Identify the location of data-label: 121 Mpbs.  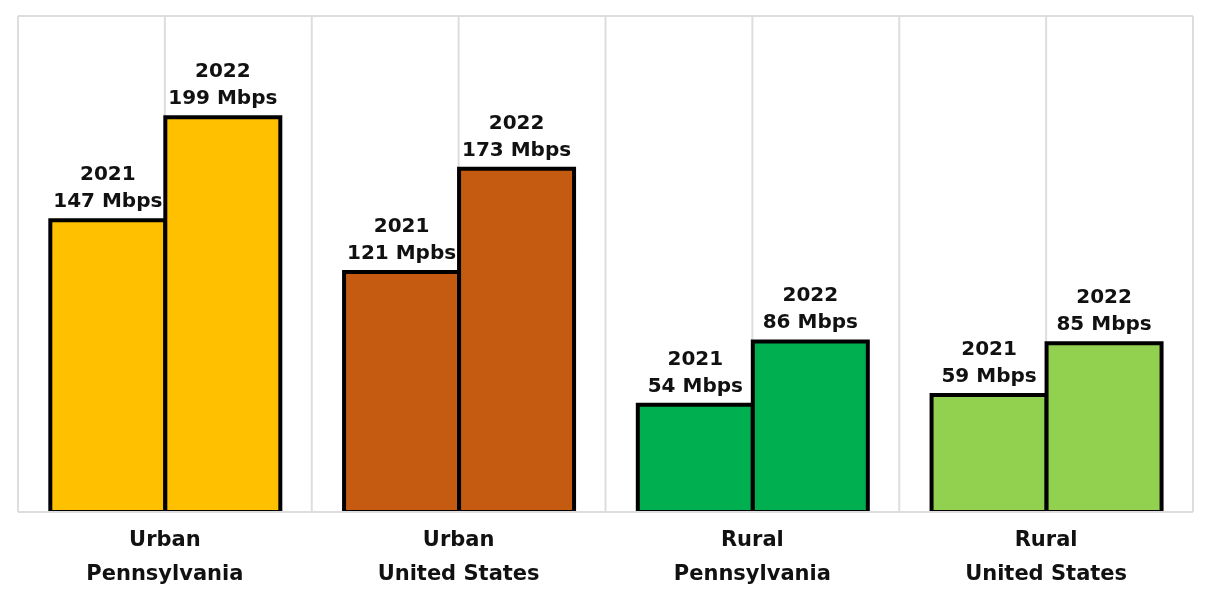
(401, 251).